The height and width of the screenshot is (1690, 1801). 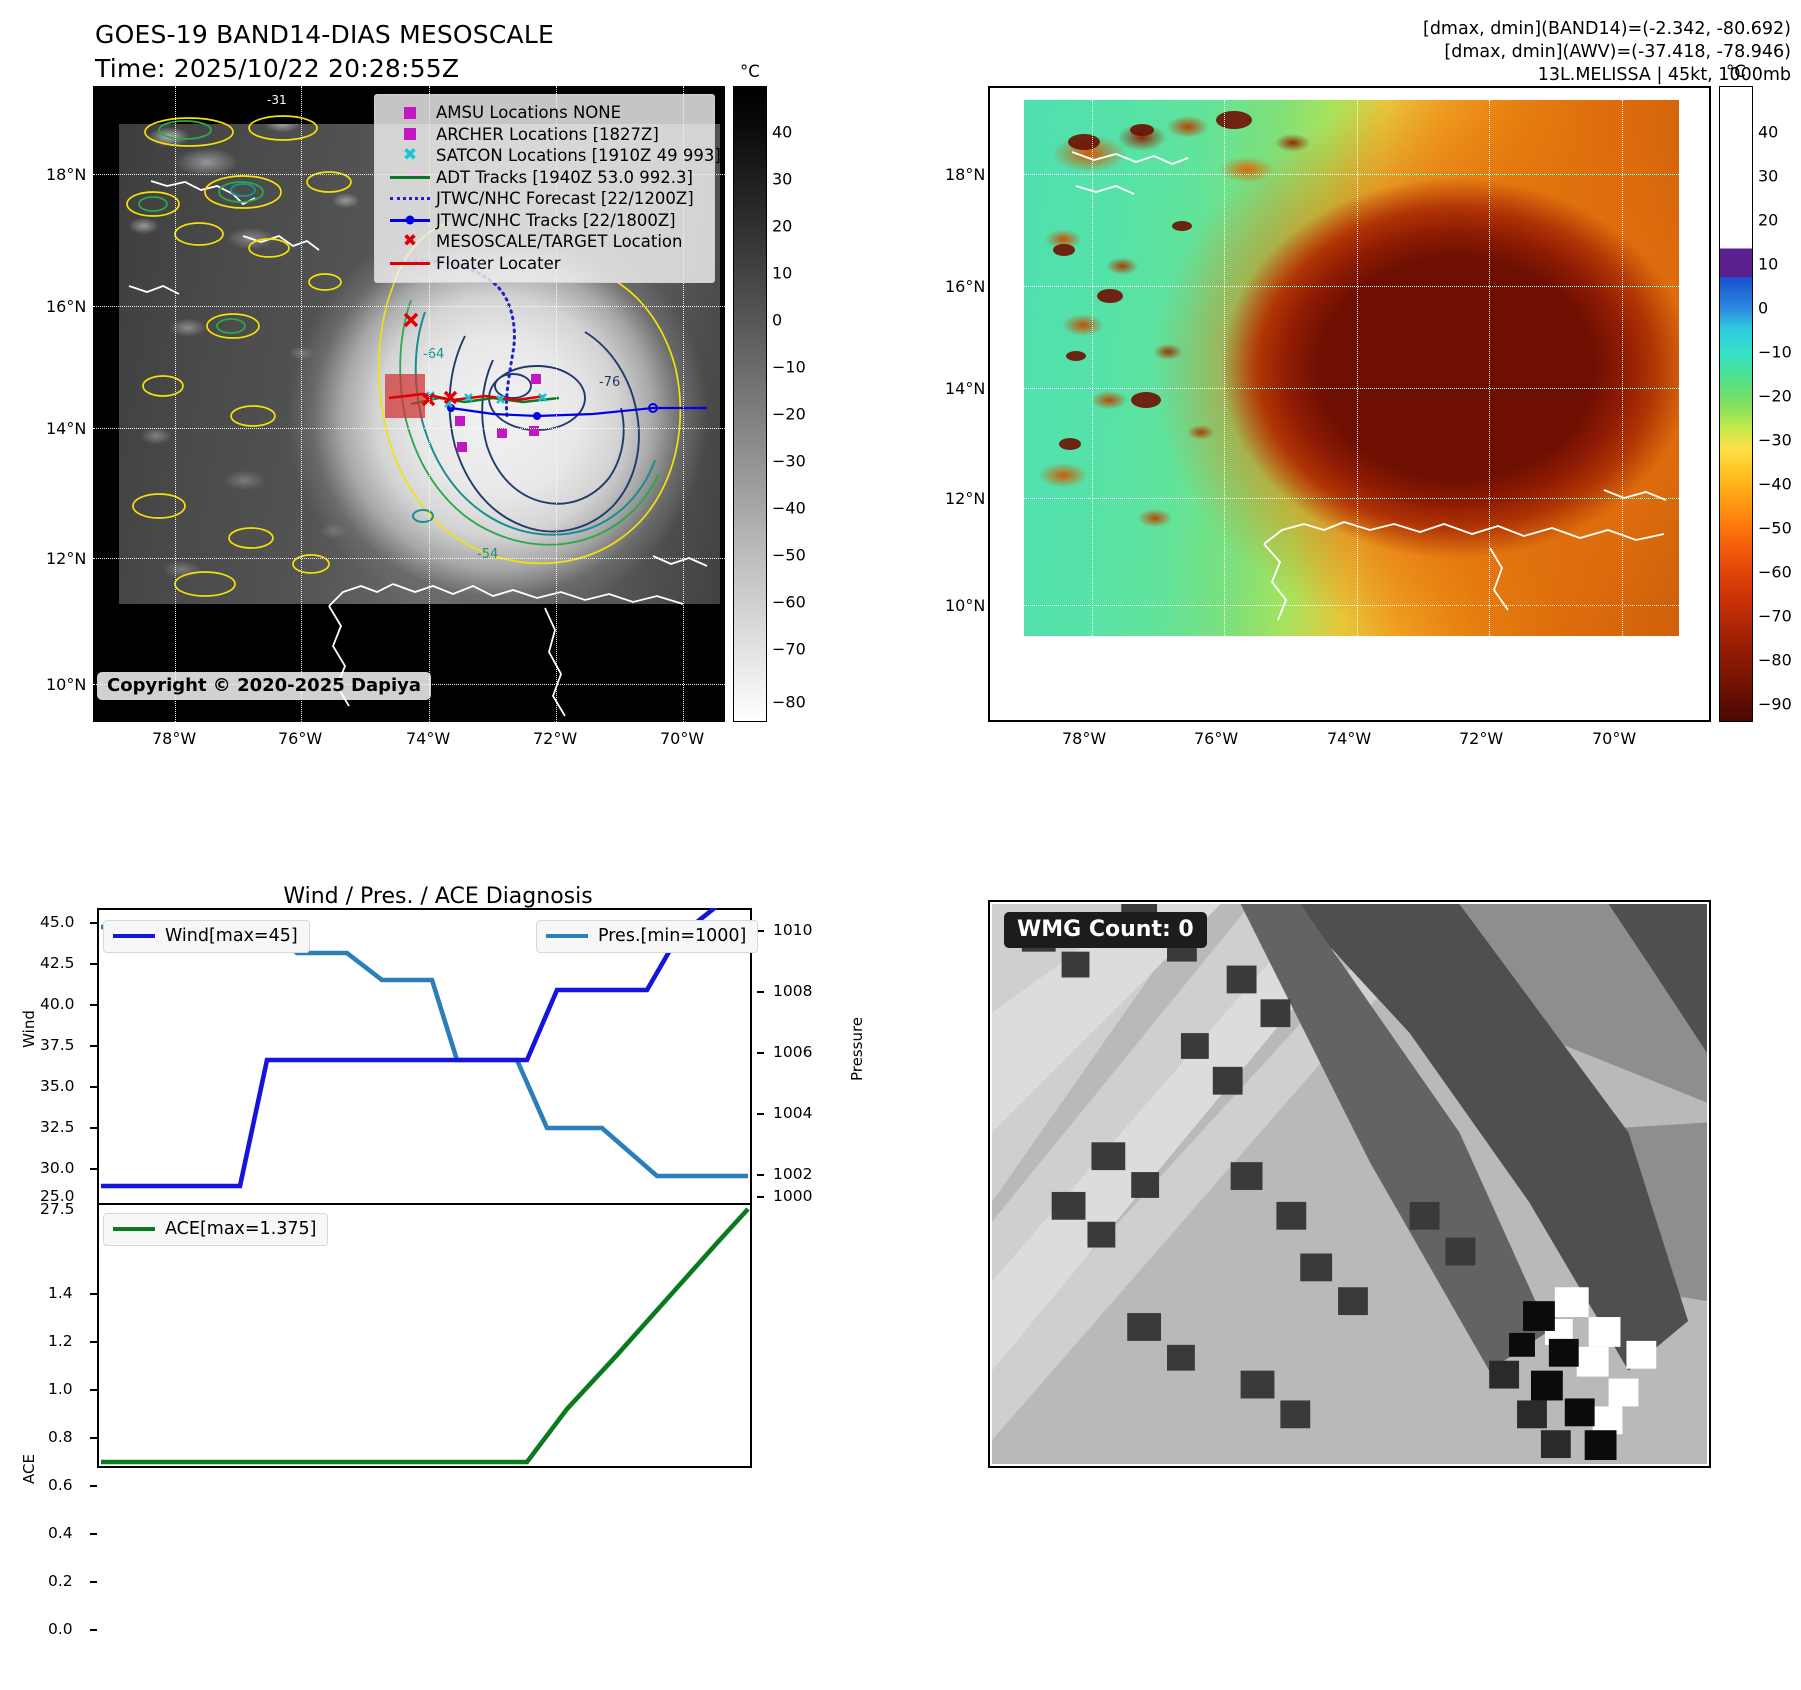 I want to click on awv-lon-tick-74w: 74°W, so click(x=1349, y=738).